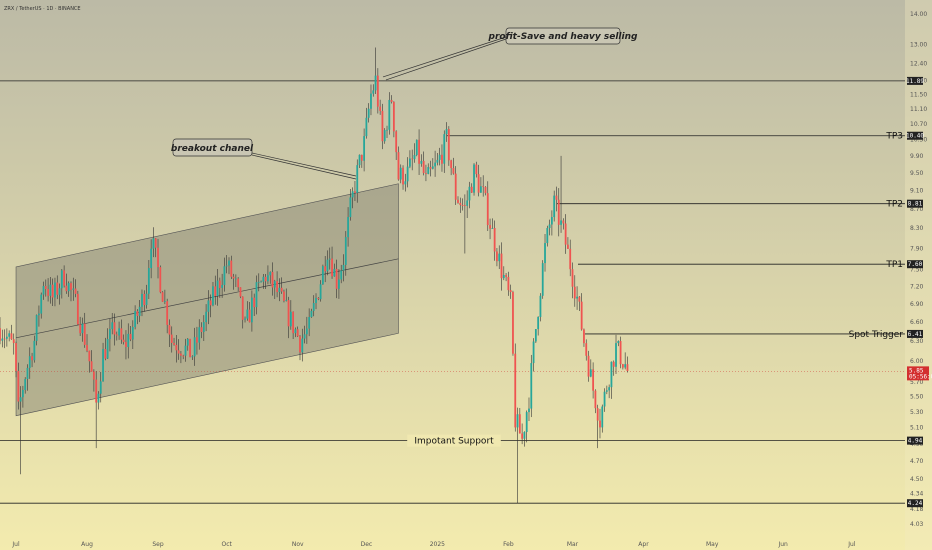 This screenshot has width=932, height=550. I want to click on price-tick-16: 6.90, so click(917, 304).